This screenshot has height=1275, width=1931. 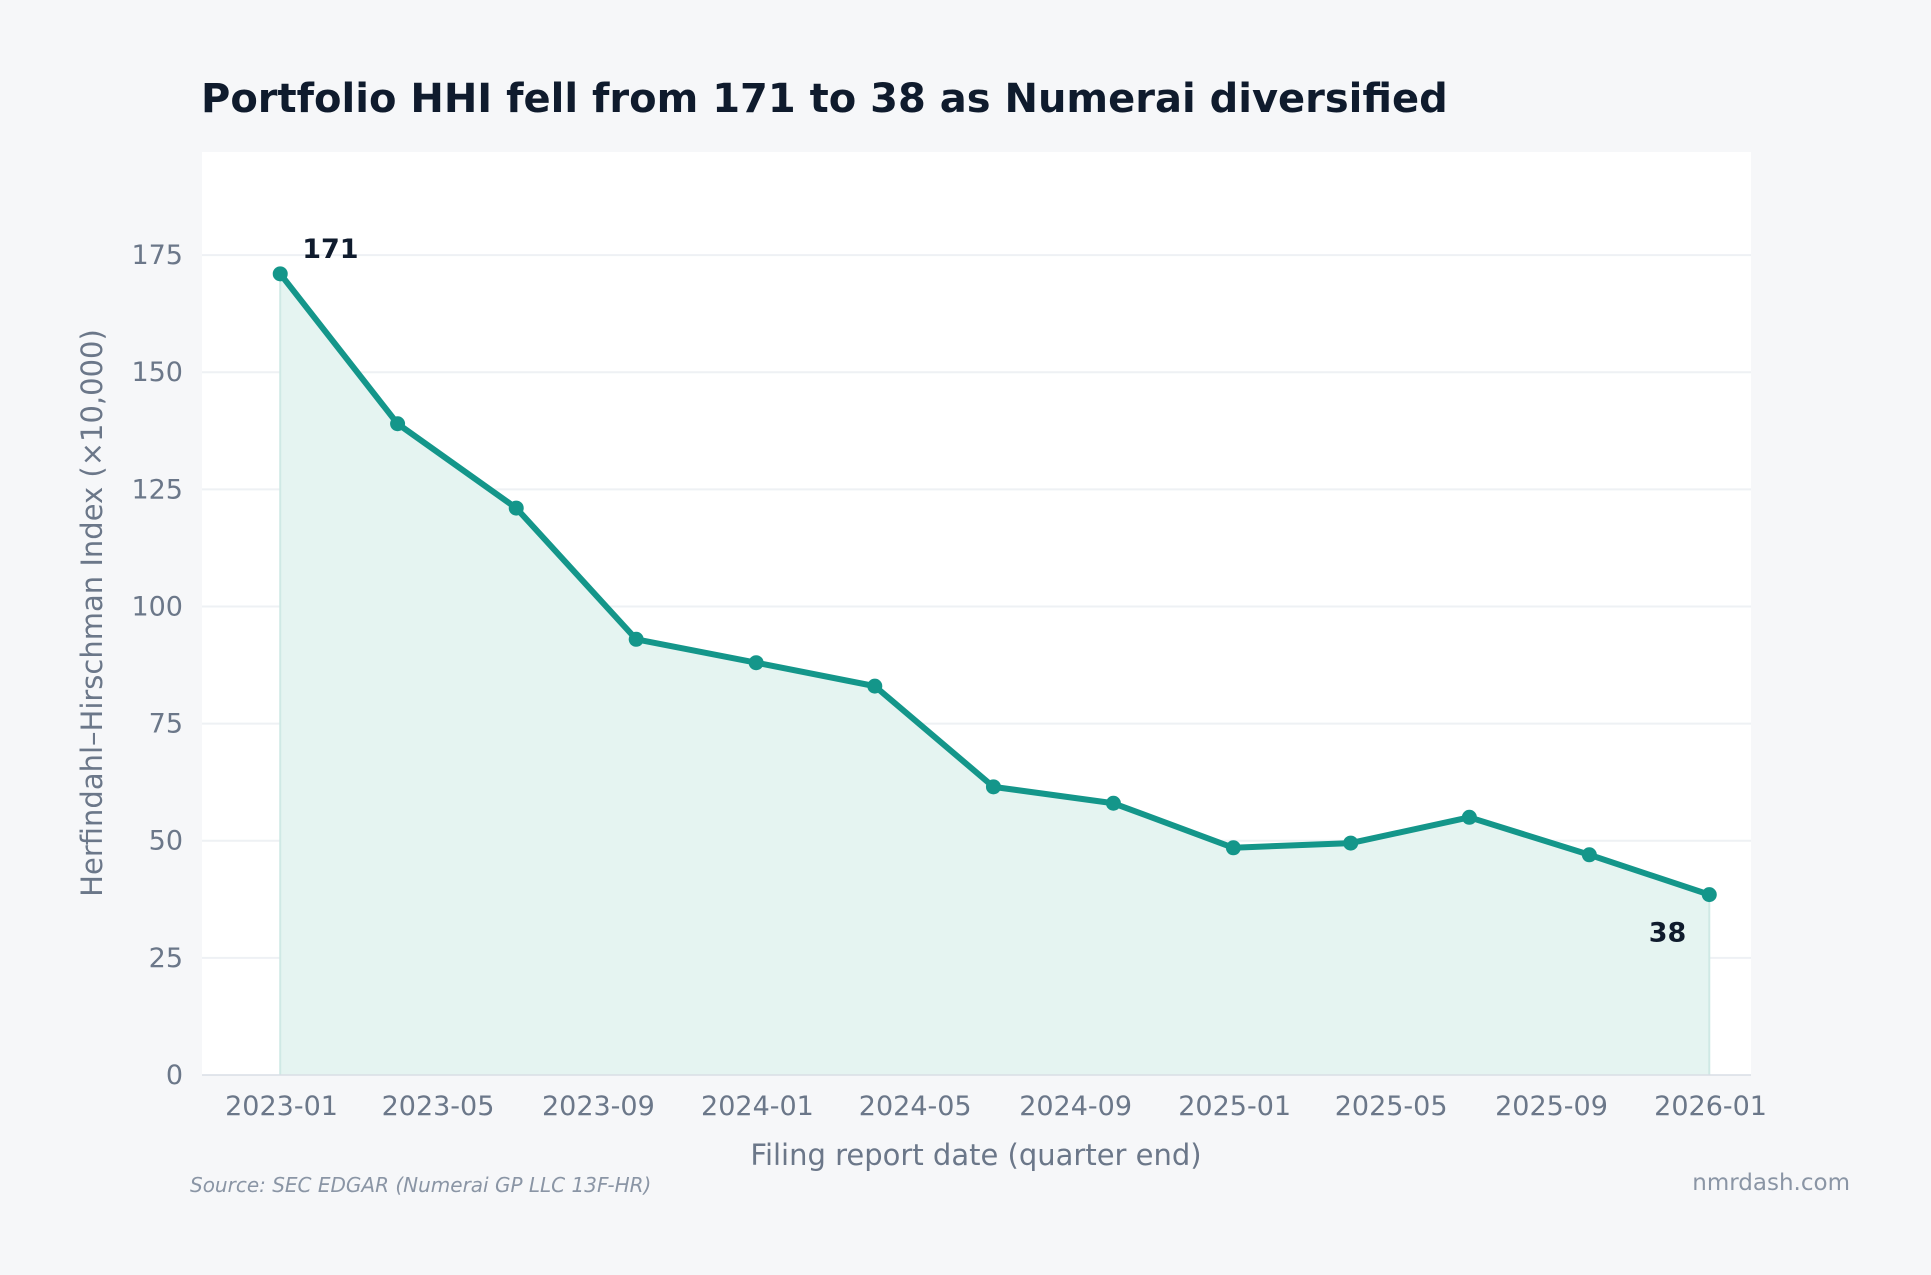 I want to click on y-tick-label: 75, so click(x=166, y=724).